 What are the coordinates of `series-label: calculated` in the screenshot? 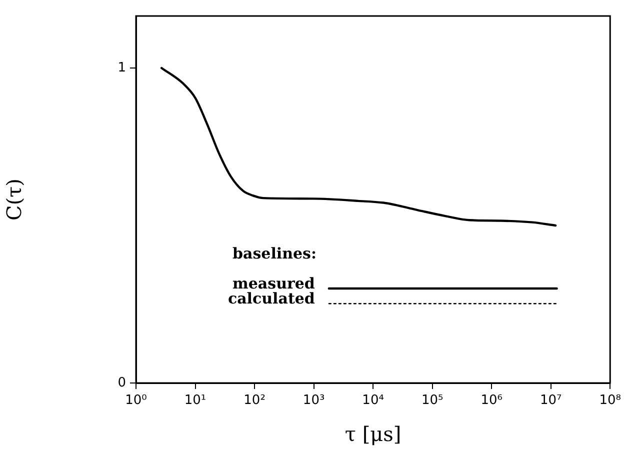 It's located at (272, 299).